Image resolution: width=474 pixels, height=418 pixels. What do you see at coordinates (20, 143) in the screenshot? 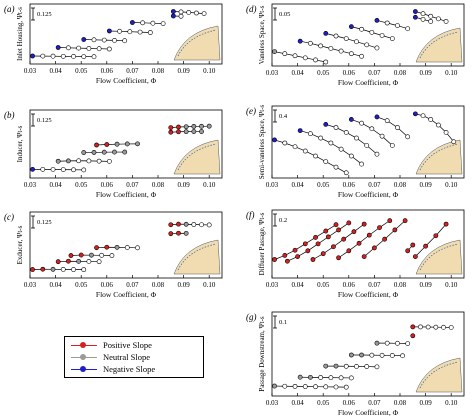
I see `y-axis-title: Inducer, Ψt-s` at bounding box center [20, 143].